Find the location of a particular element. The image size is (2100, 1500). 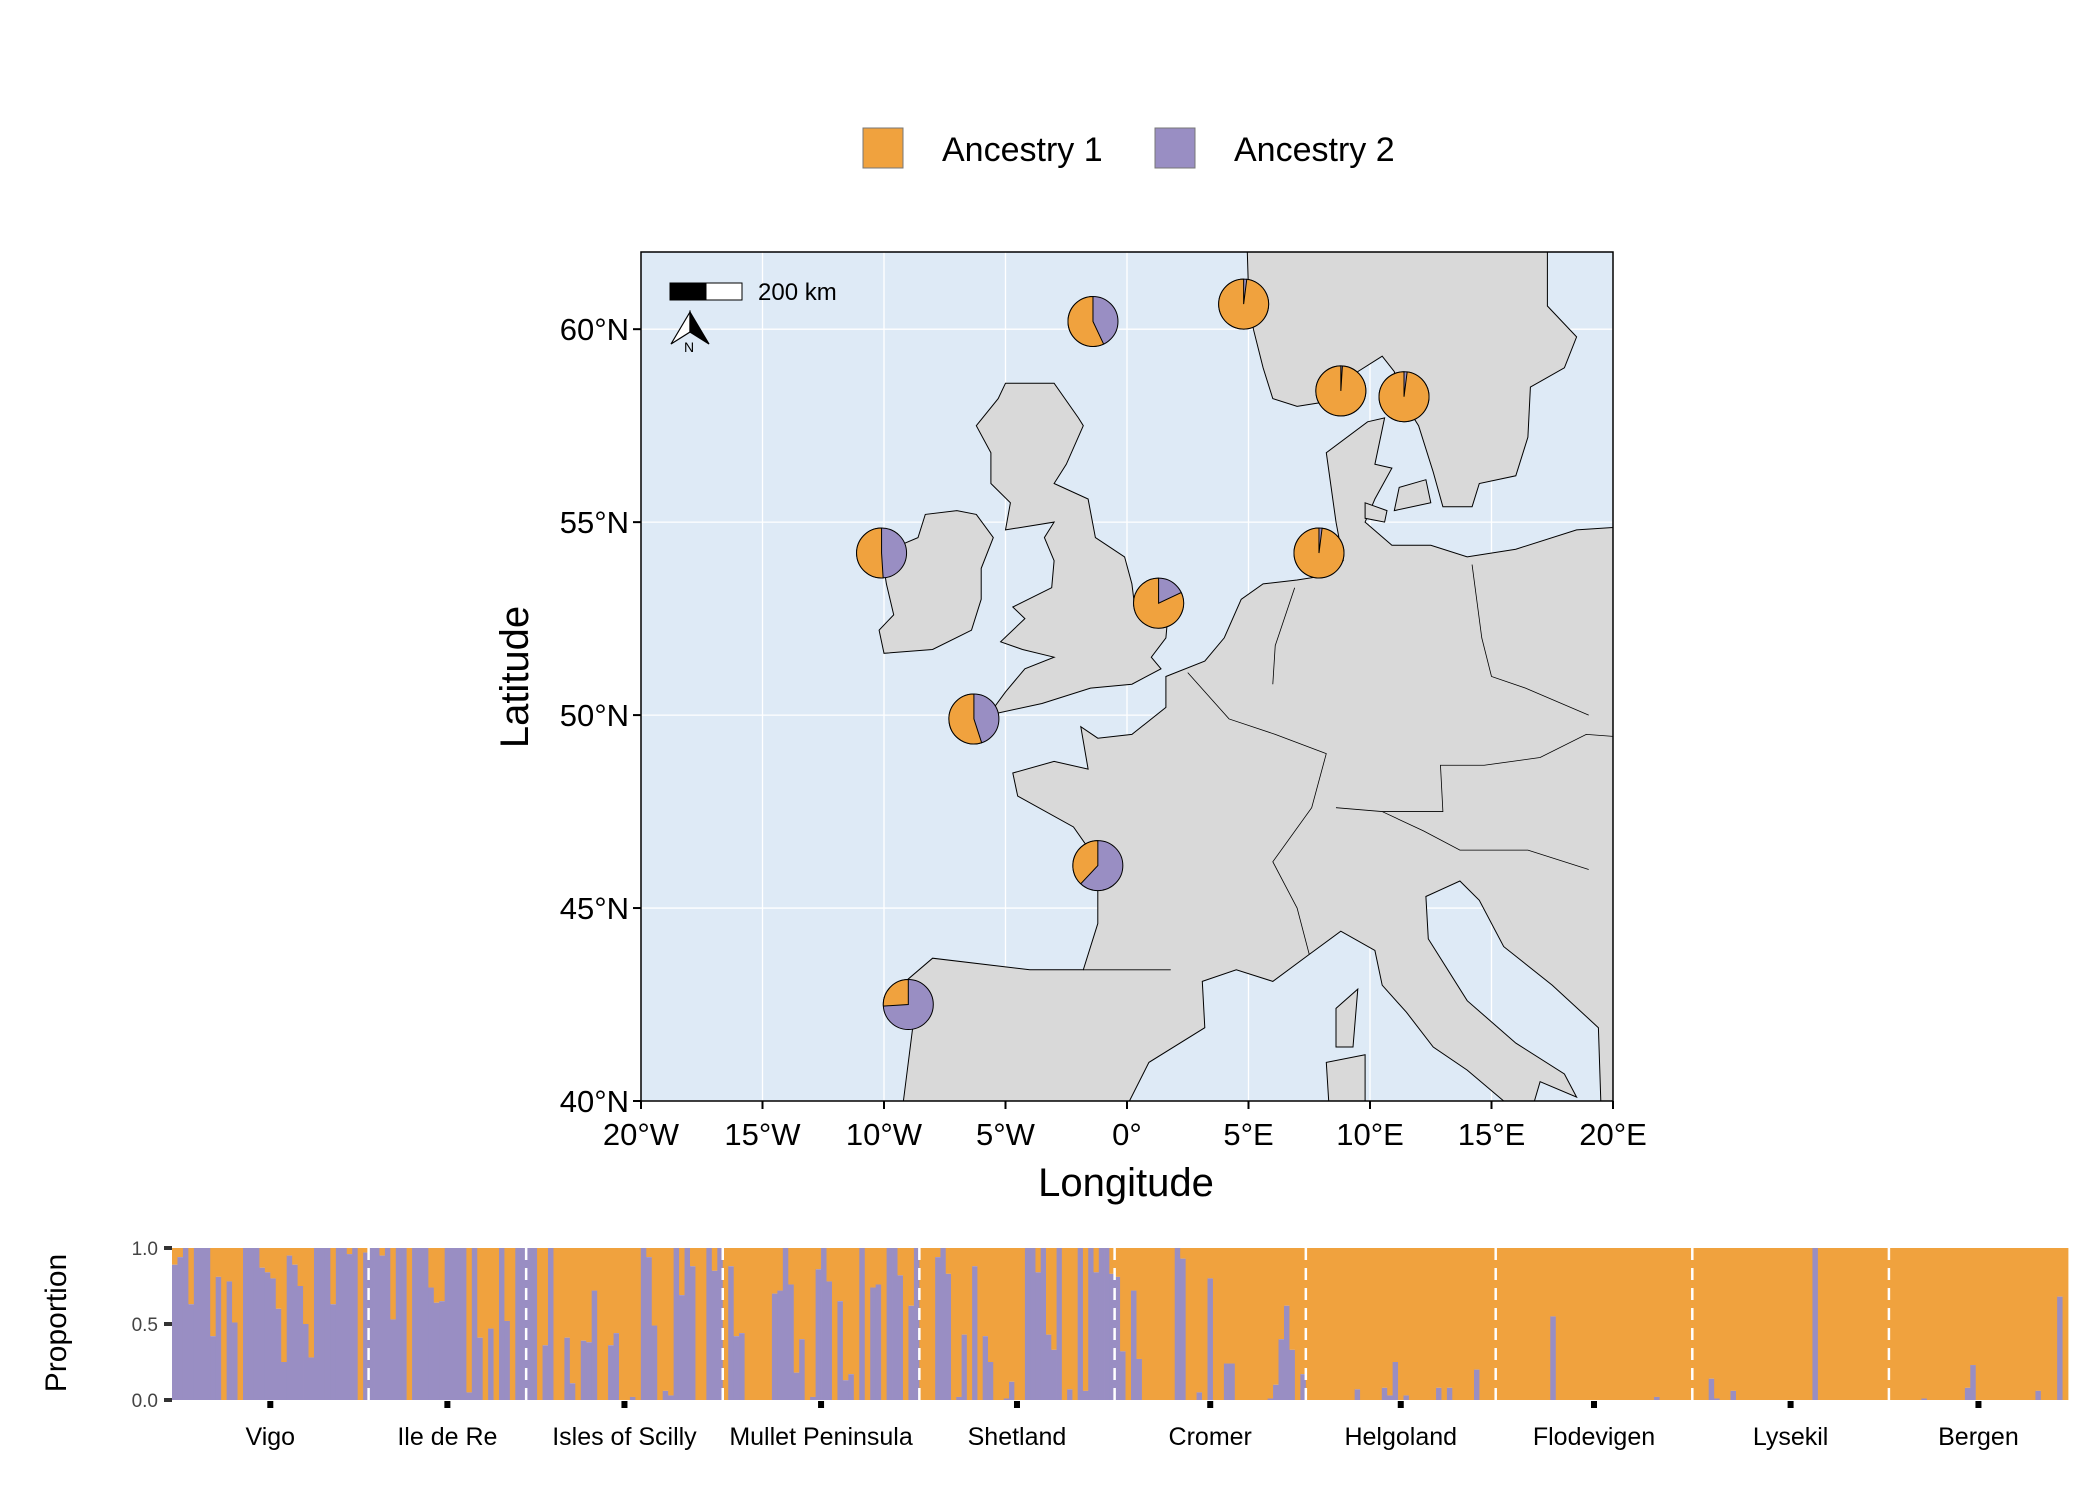

x-tick-label: 5°W is located at coordinates (1006, 1134).